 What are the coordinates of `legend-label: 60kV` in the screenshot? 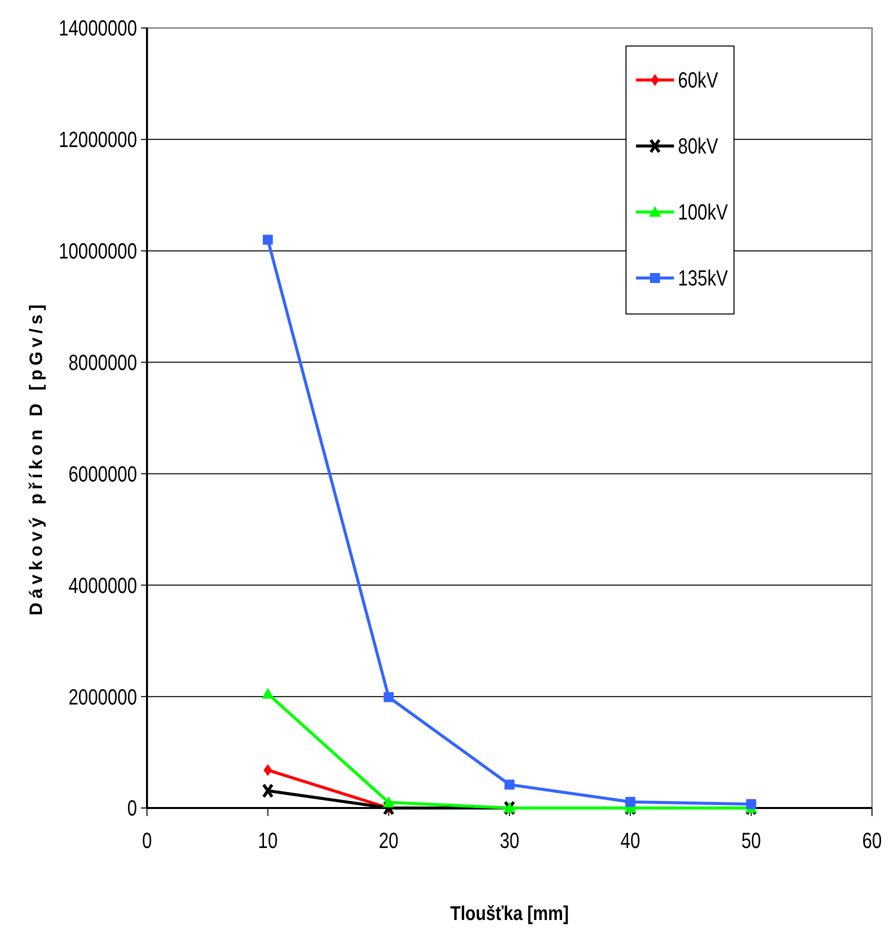 It's located at (698, 81).